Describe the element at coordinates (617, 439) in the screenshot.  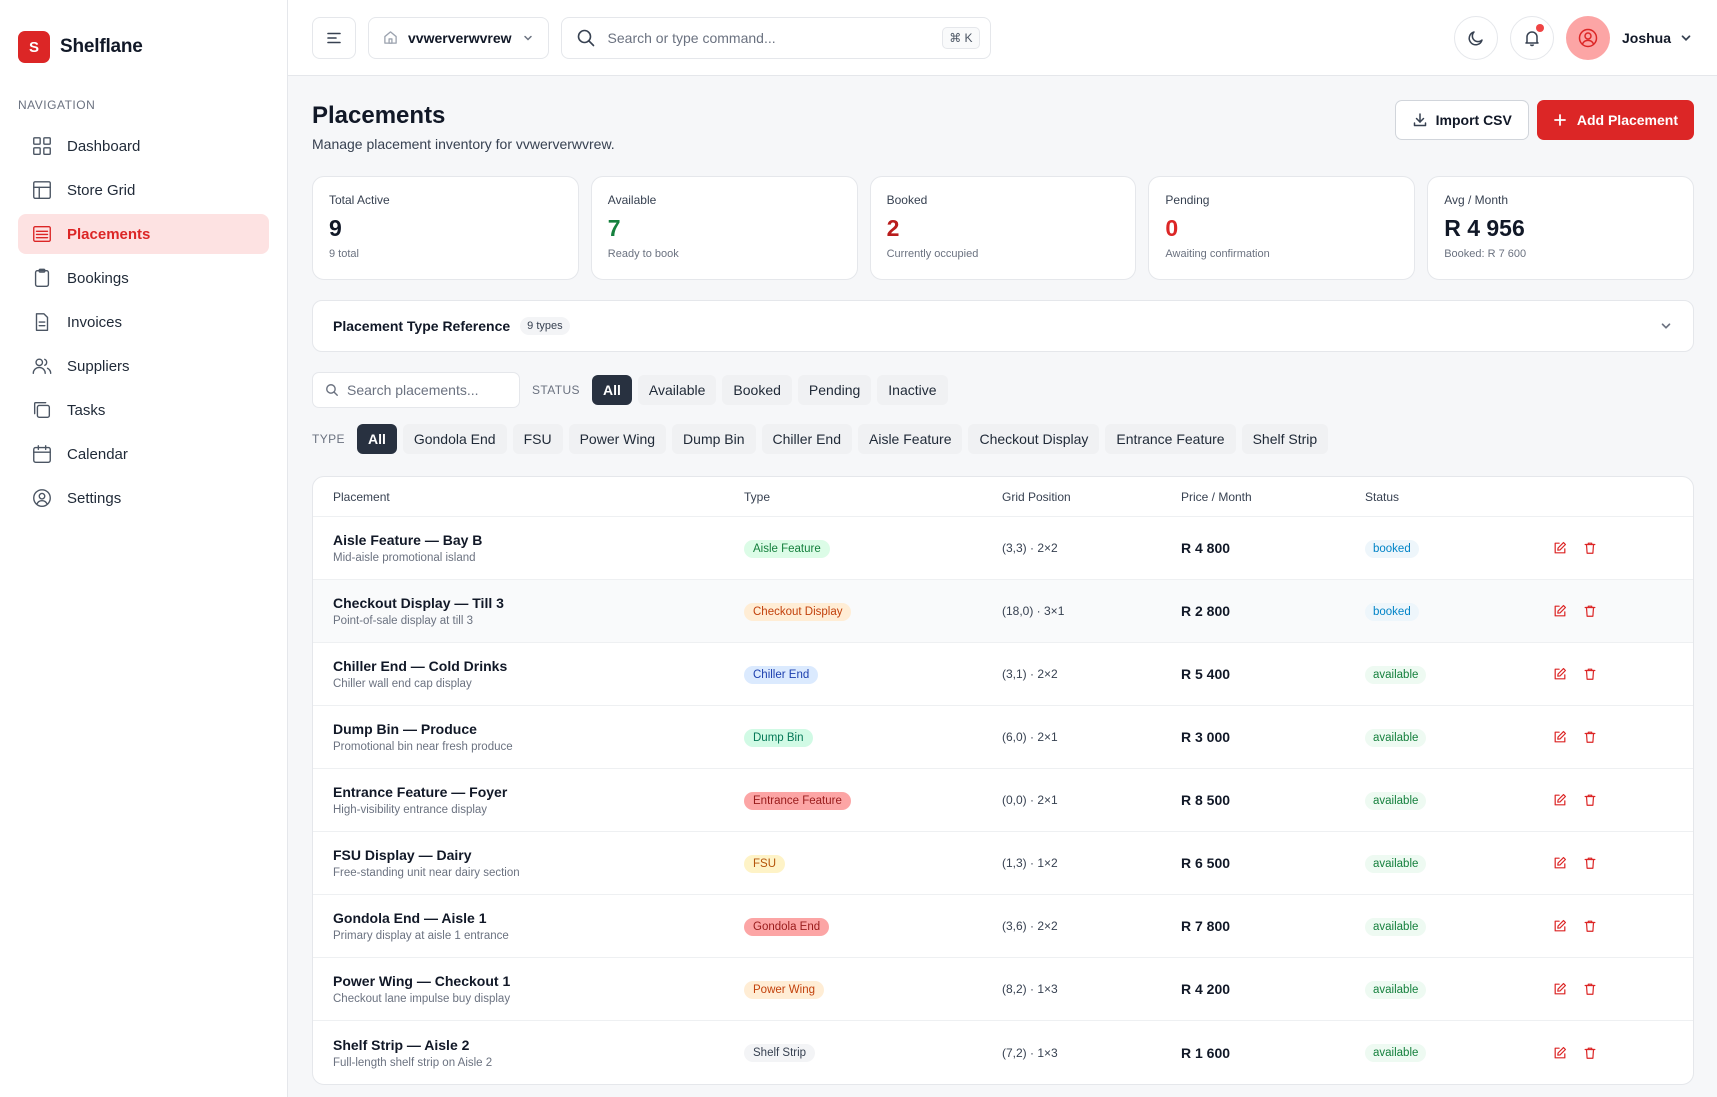
I see `type-chip-power-wing: Power Wing` at that location.